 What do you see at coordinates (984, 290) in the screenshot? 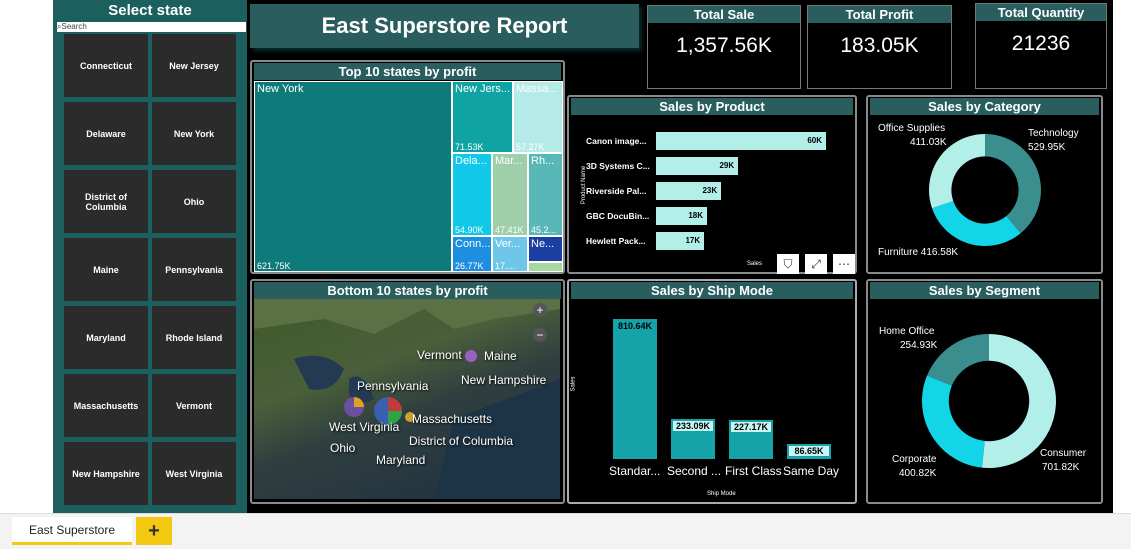
I see `panel-title: Sales by Segment` at bounding box center [984, 290].